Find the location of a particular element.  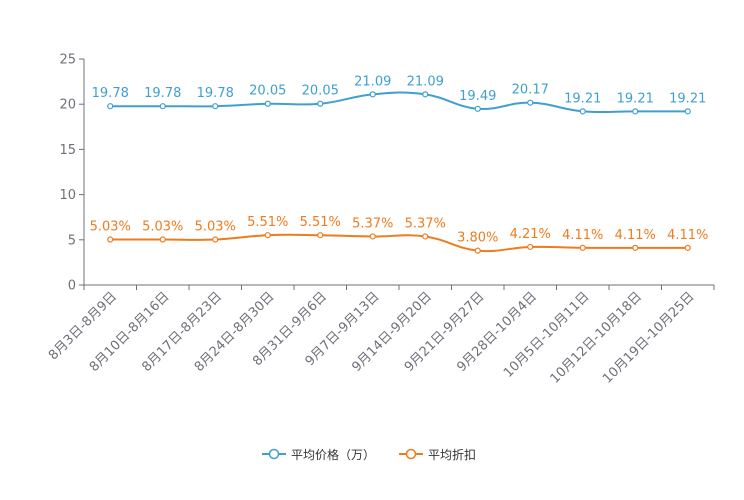

legend: 平均价格（万） 平均折扣 is located at coordinates (369, 454).